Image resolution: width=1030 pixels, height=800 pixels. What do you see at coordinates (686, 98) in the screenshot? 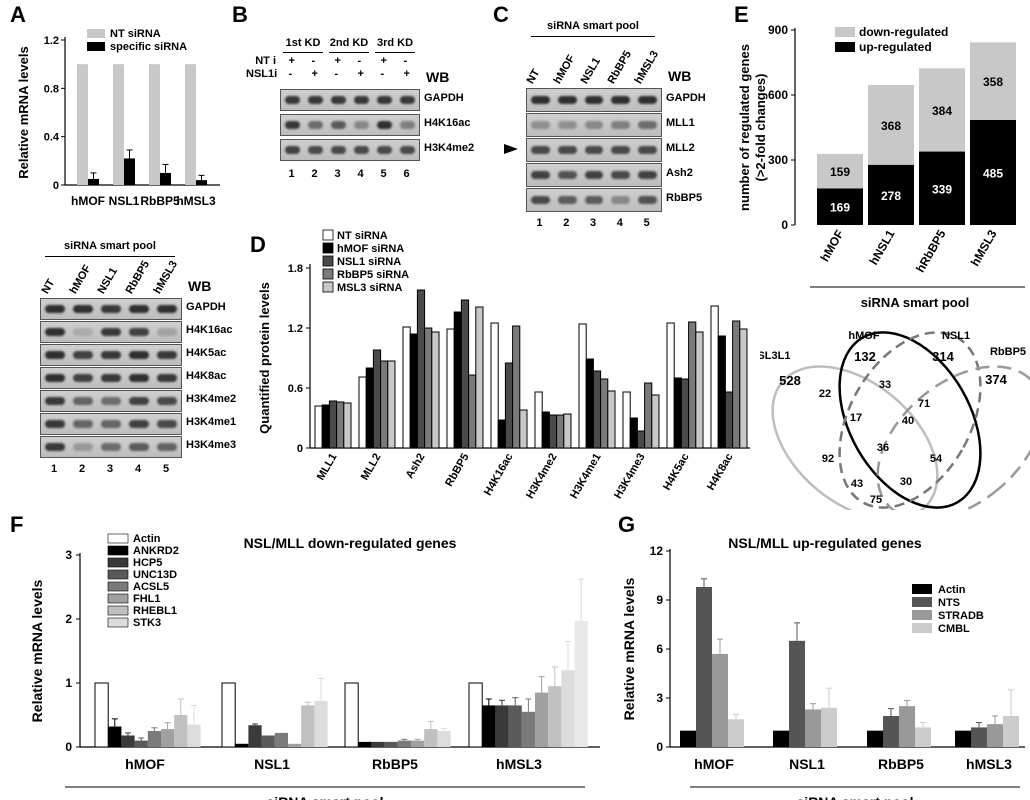
I see `band-label: GAPDH` at bounding box center [686, 98].